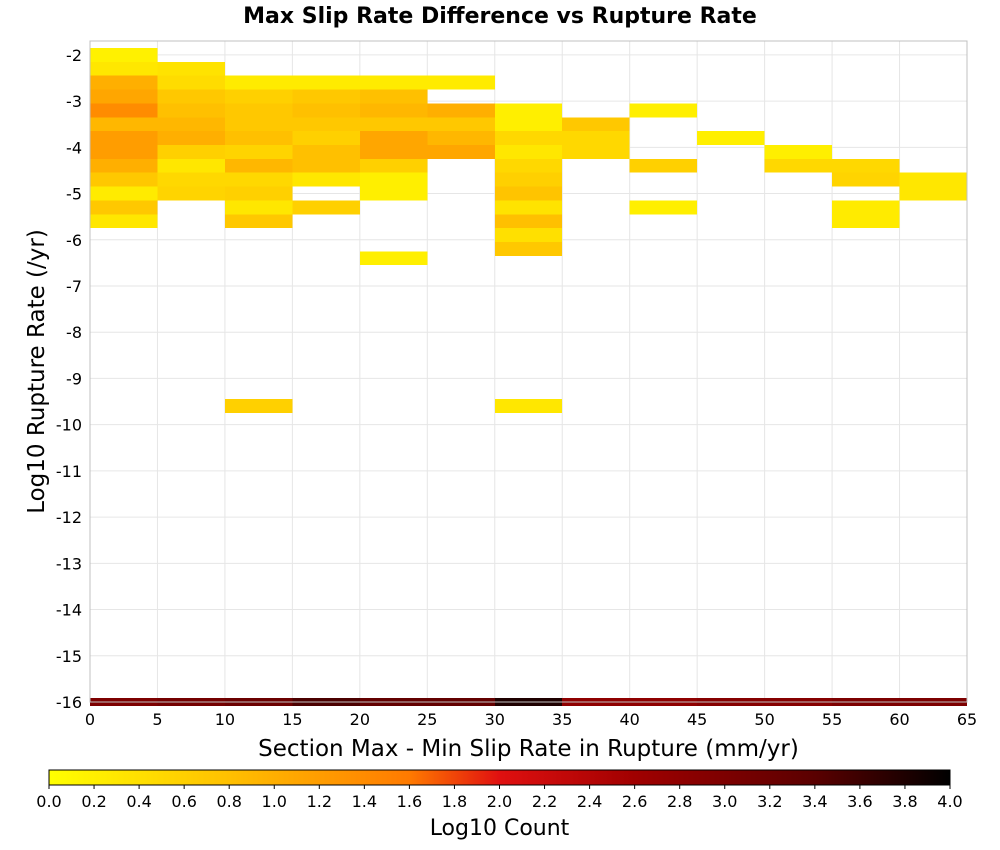  What do you see at coordinates (90, 719) in the screenshot?
I see `x-tick-label: 0` at bounding box center [90, 719].